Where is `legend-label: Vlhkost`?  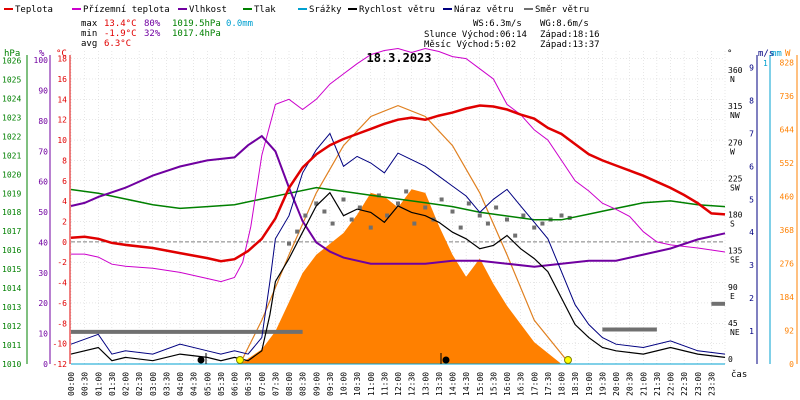
legend-label: Vlhkost is located at coordinates (208, 10).